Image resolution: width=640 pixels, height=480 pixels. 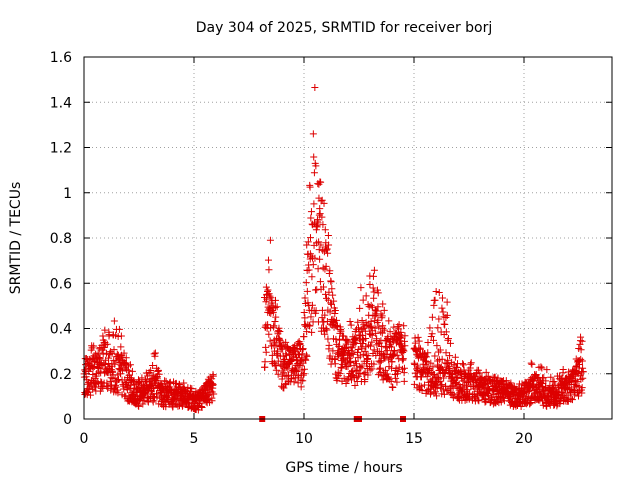 What do you see at coordinates (304, 439) in the screenshot?
I see `x-tick-label: 10` at bounding box center [304, 439].